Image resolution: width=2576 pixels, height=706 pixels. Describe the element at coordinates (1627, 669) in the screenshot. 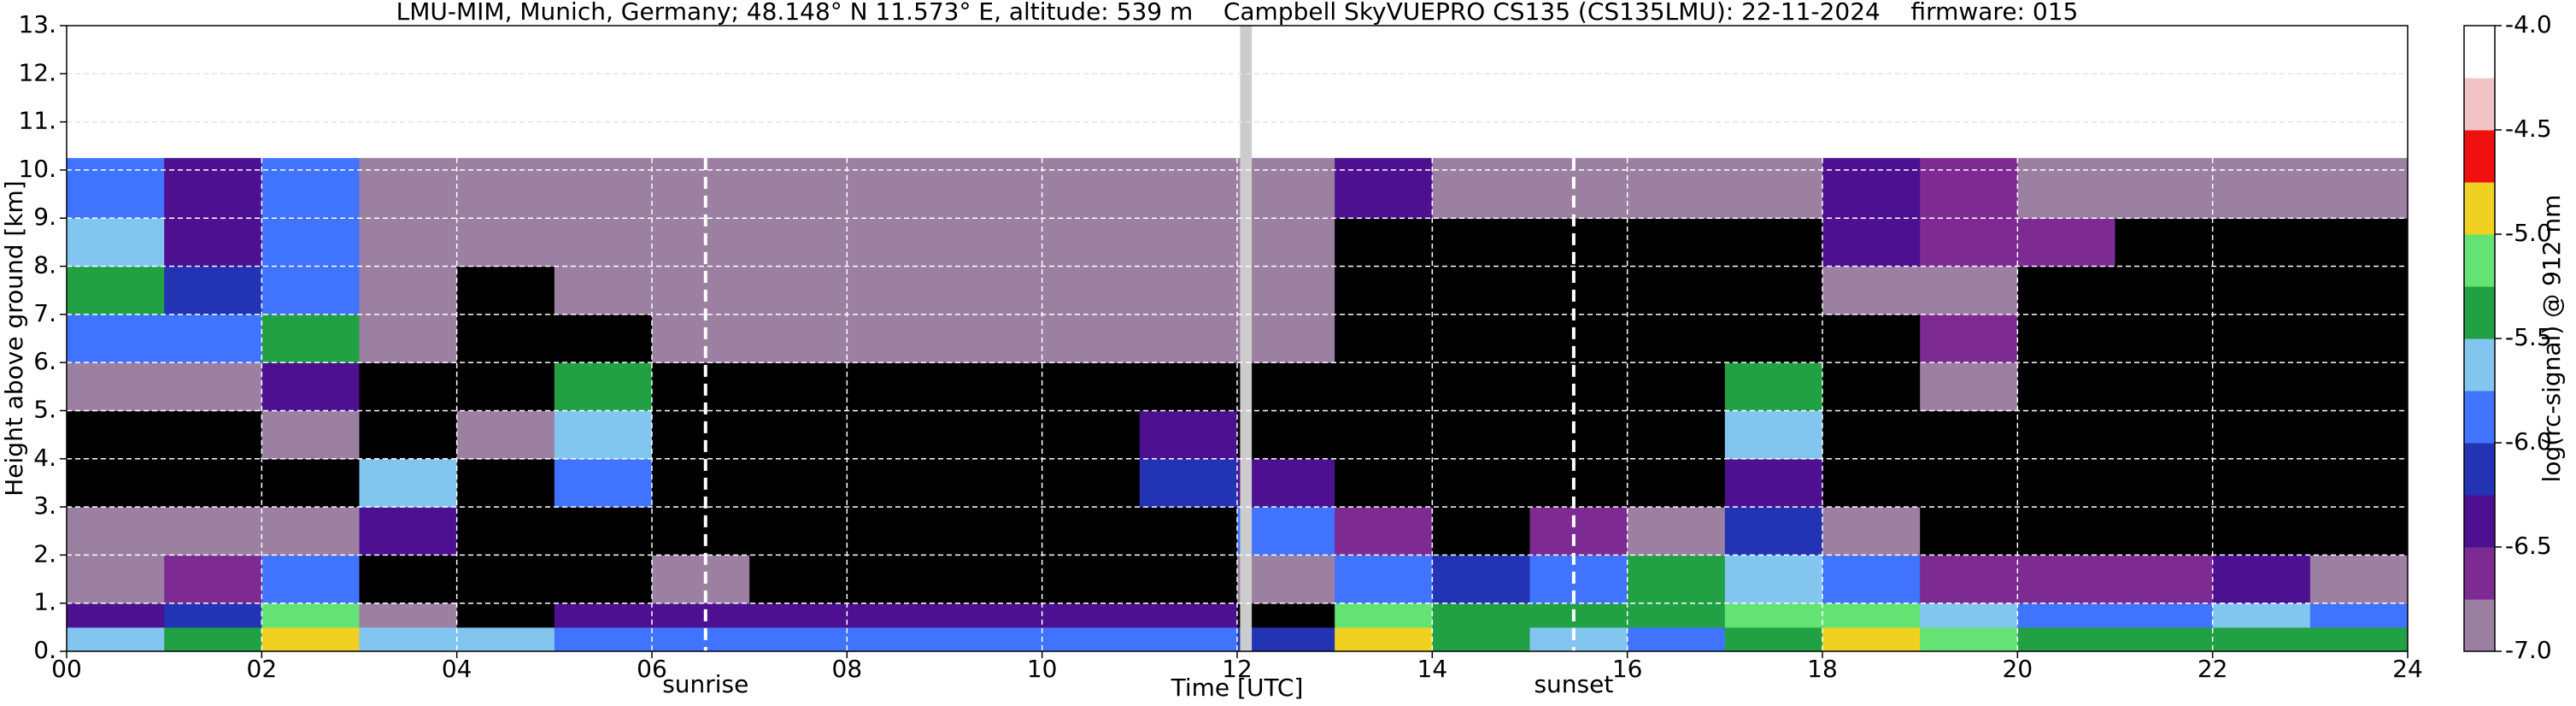

I see `x-tick-label: 16` at that location.